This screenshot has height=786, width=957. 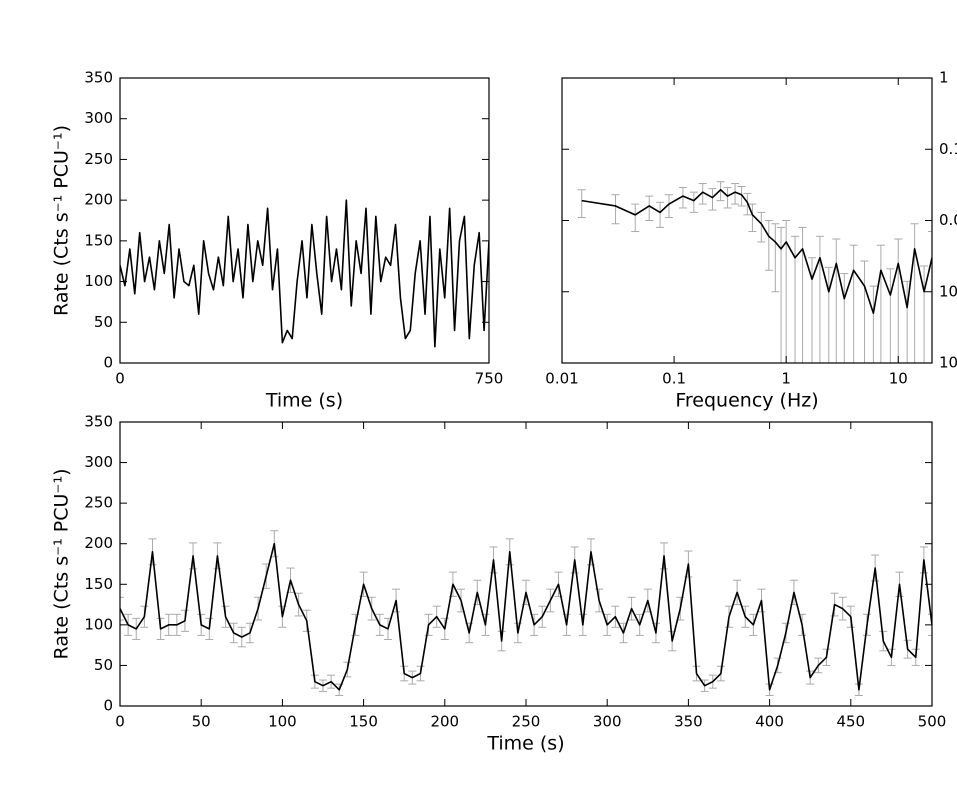 I want to click on x-tick-label: 450, so click(x=850, y=722).